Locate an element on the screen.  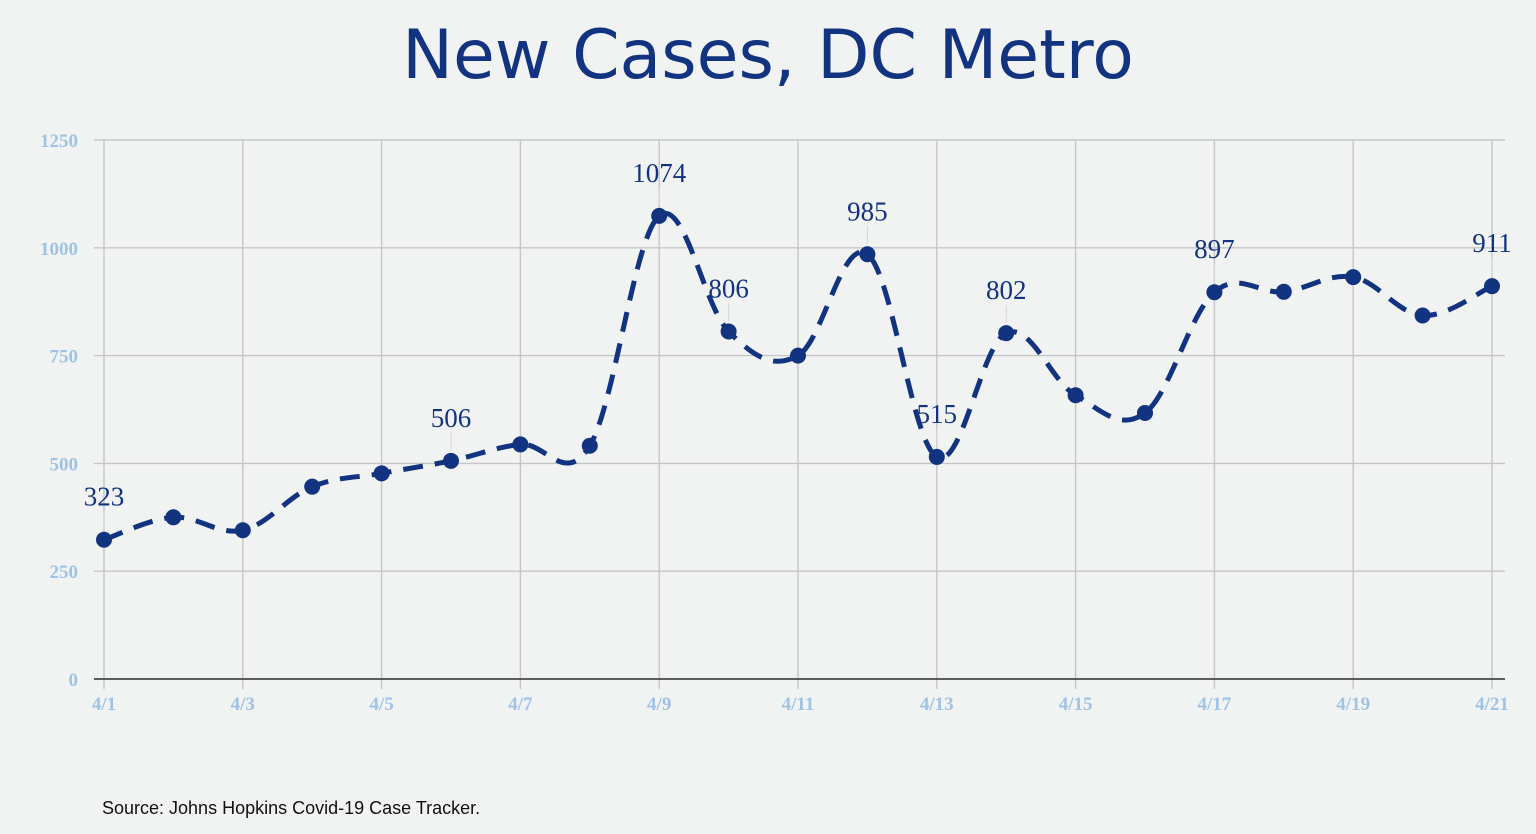
data-label: 802 is located at coordinates (1006, 290).